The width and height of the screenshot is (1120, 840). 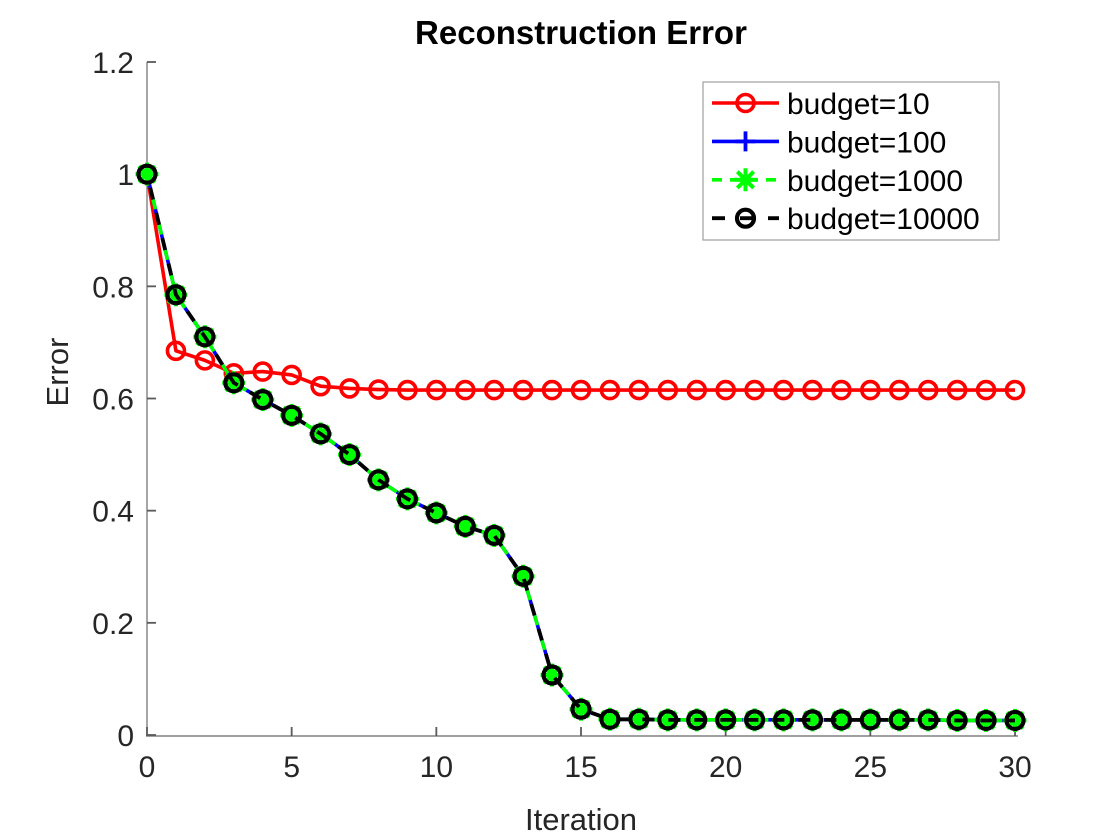 I want to click on legend-entry-budget=10000: budget=10000, so click(x=846, y=219).